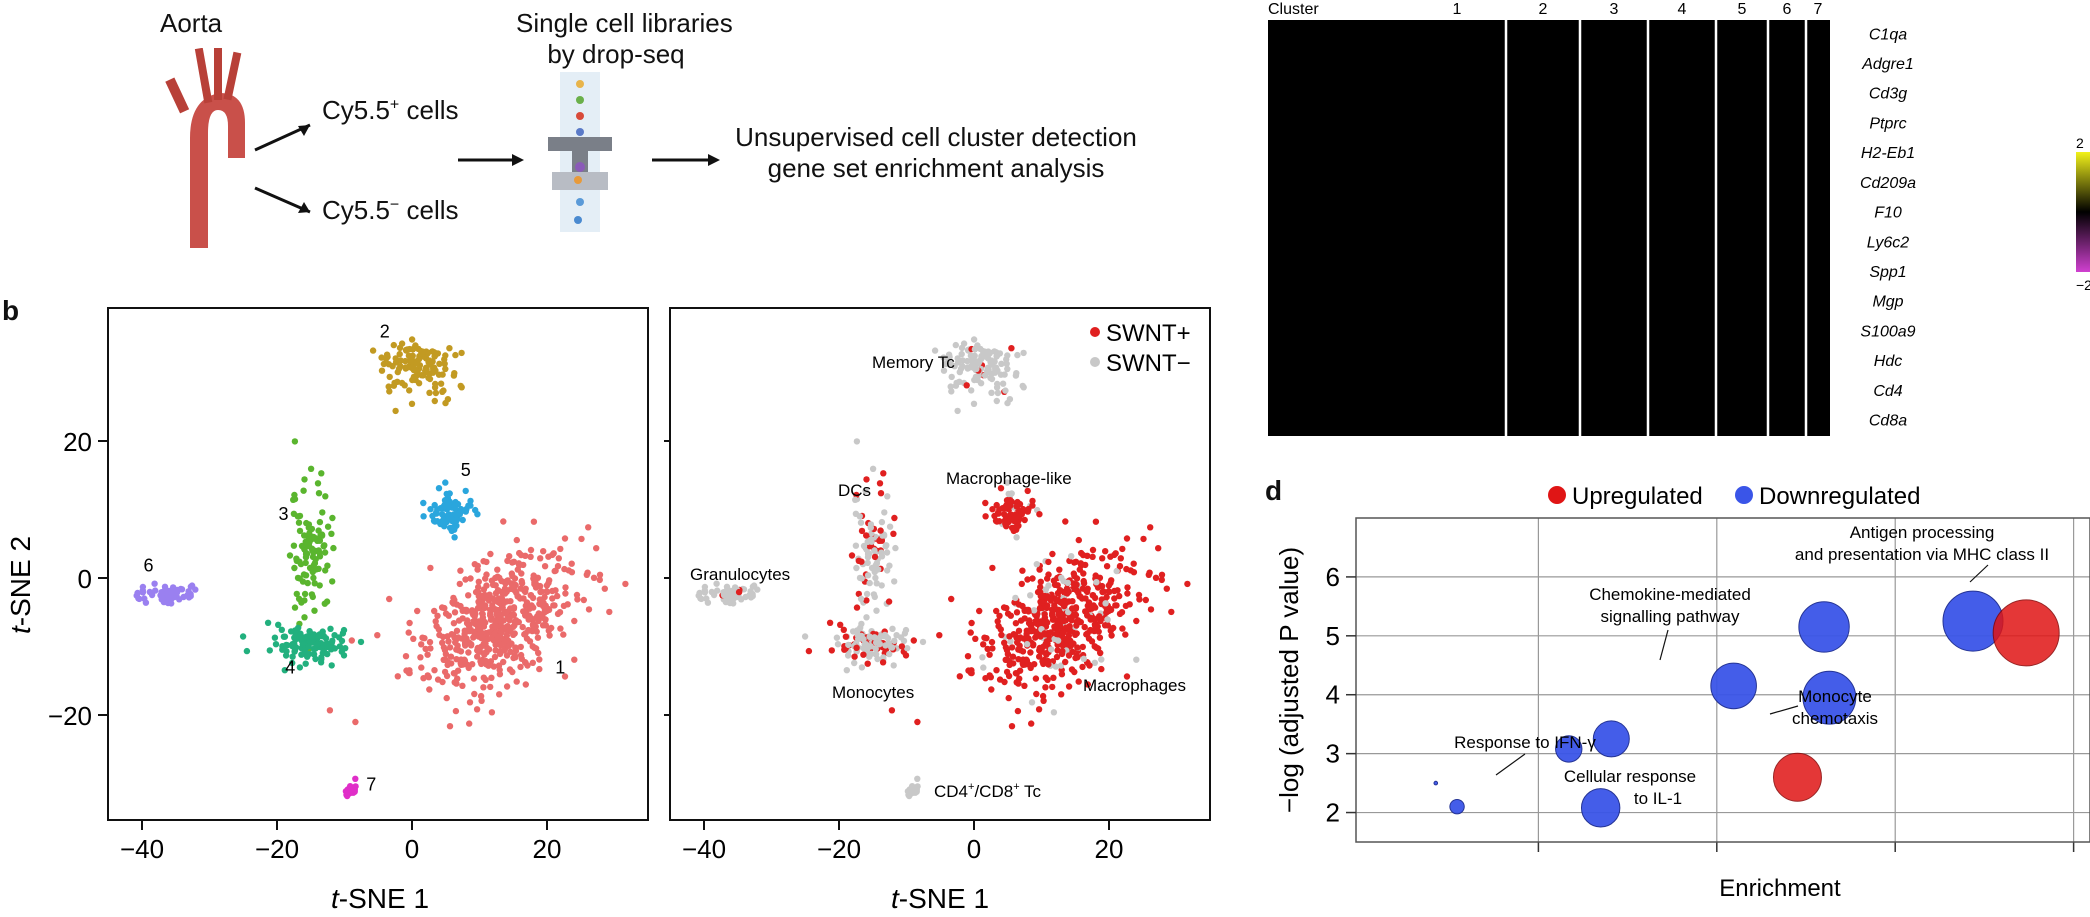  Describe the element at coordinates (371, 785) in the screenshot. I see `cluster-label-7: 7` at that location.